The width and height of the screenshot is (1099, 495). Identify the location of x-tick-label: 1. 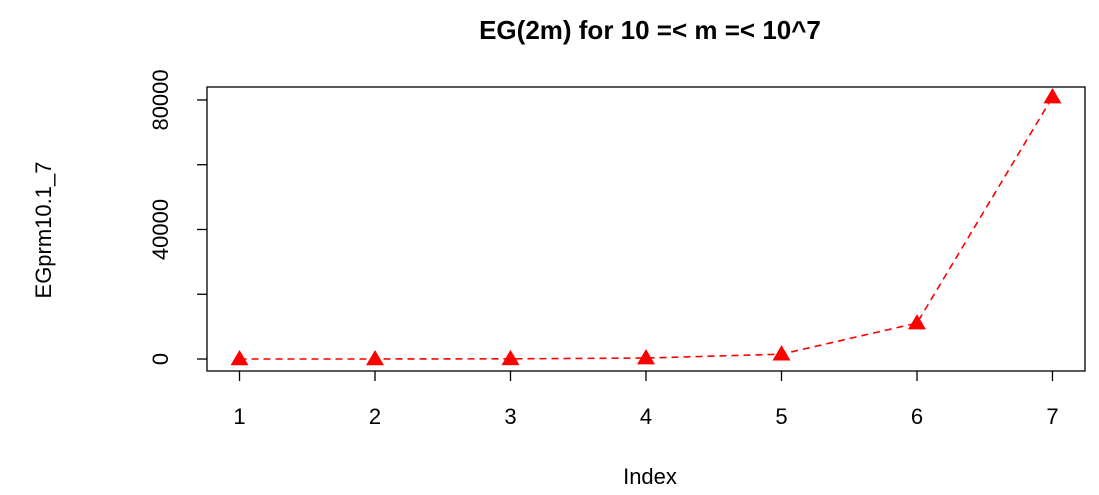
(239, 416).